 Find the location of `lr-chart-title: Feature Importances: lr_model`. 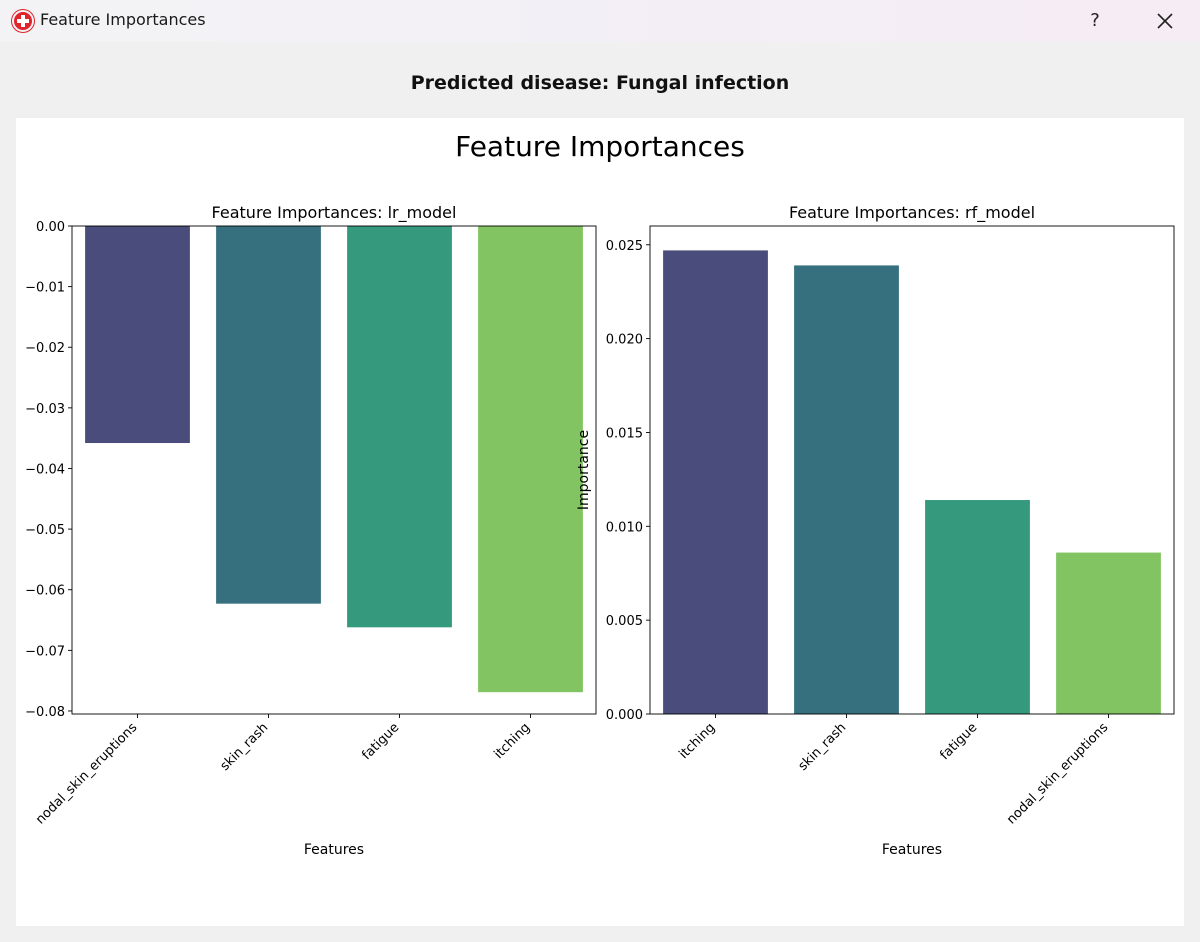

lr-chart-title: Feature Importances: lr_model is located at coordinates (334, 213).